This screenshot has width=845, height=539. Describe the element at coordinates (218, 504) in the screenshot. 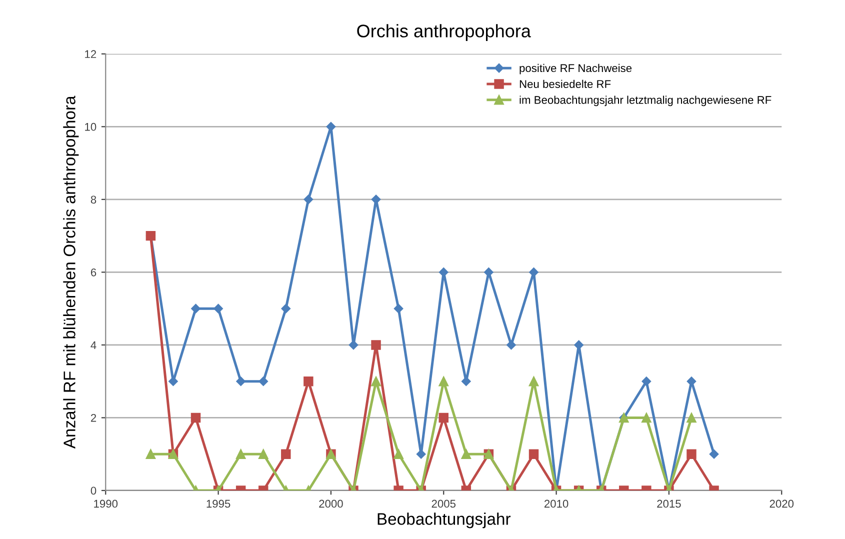

I see `x-tick-label: 1995` at that location.